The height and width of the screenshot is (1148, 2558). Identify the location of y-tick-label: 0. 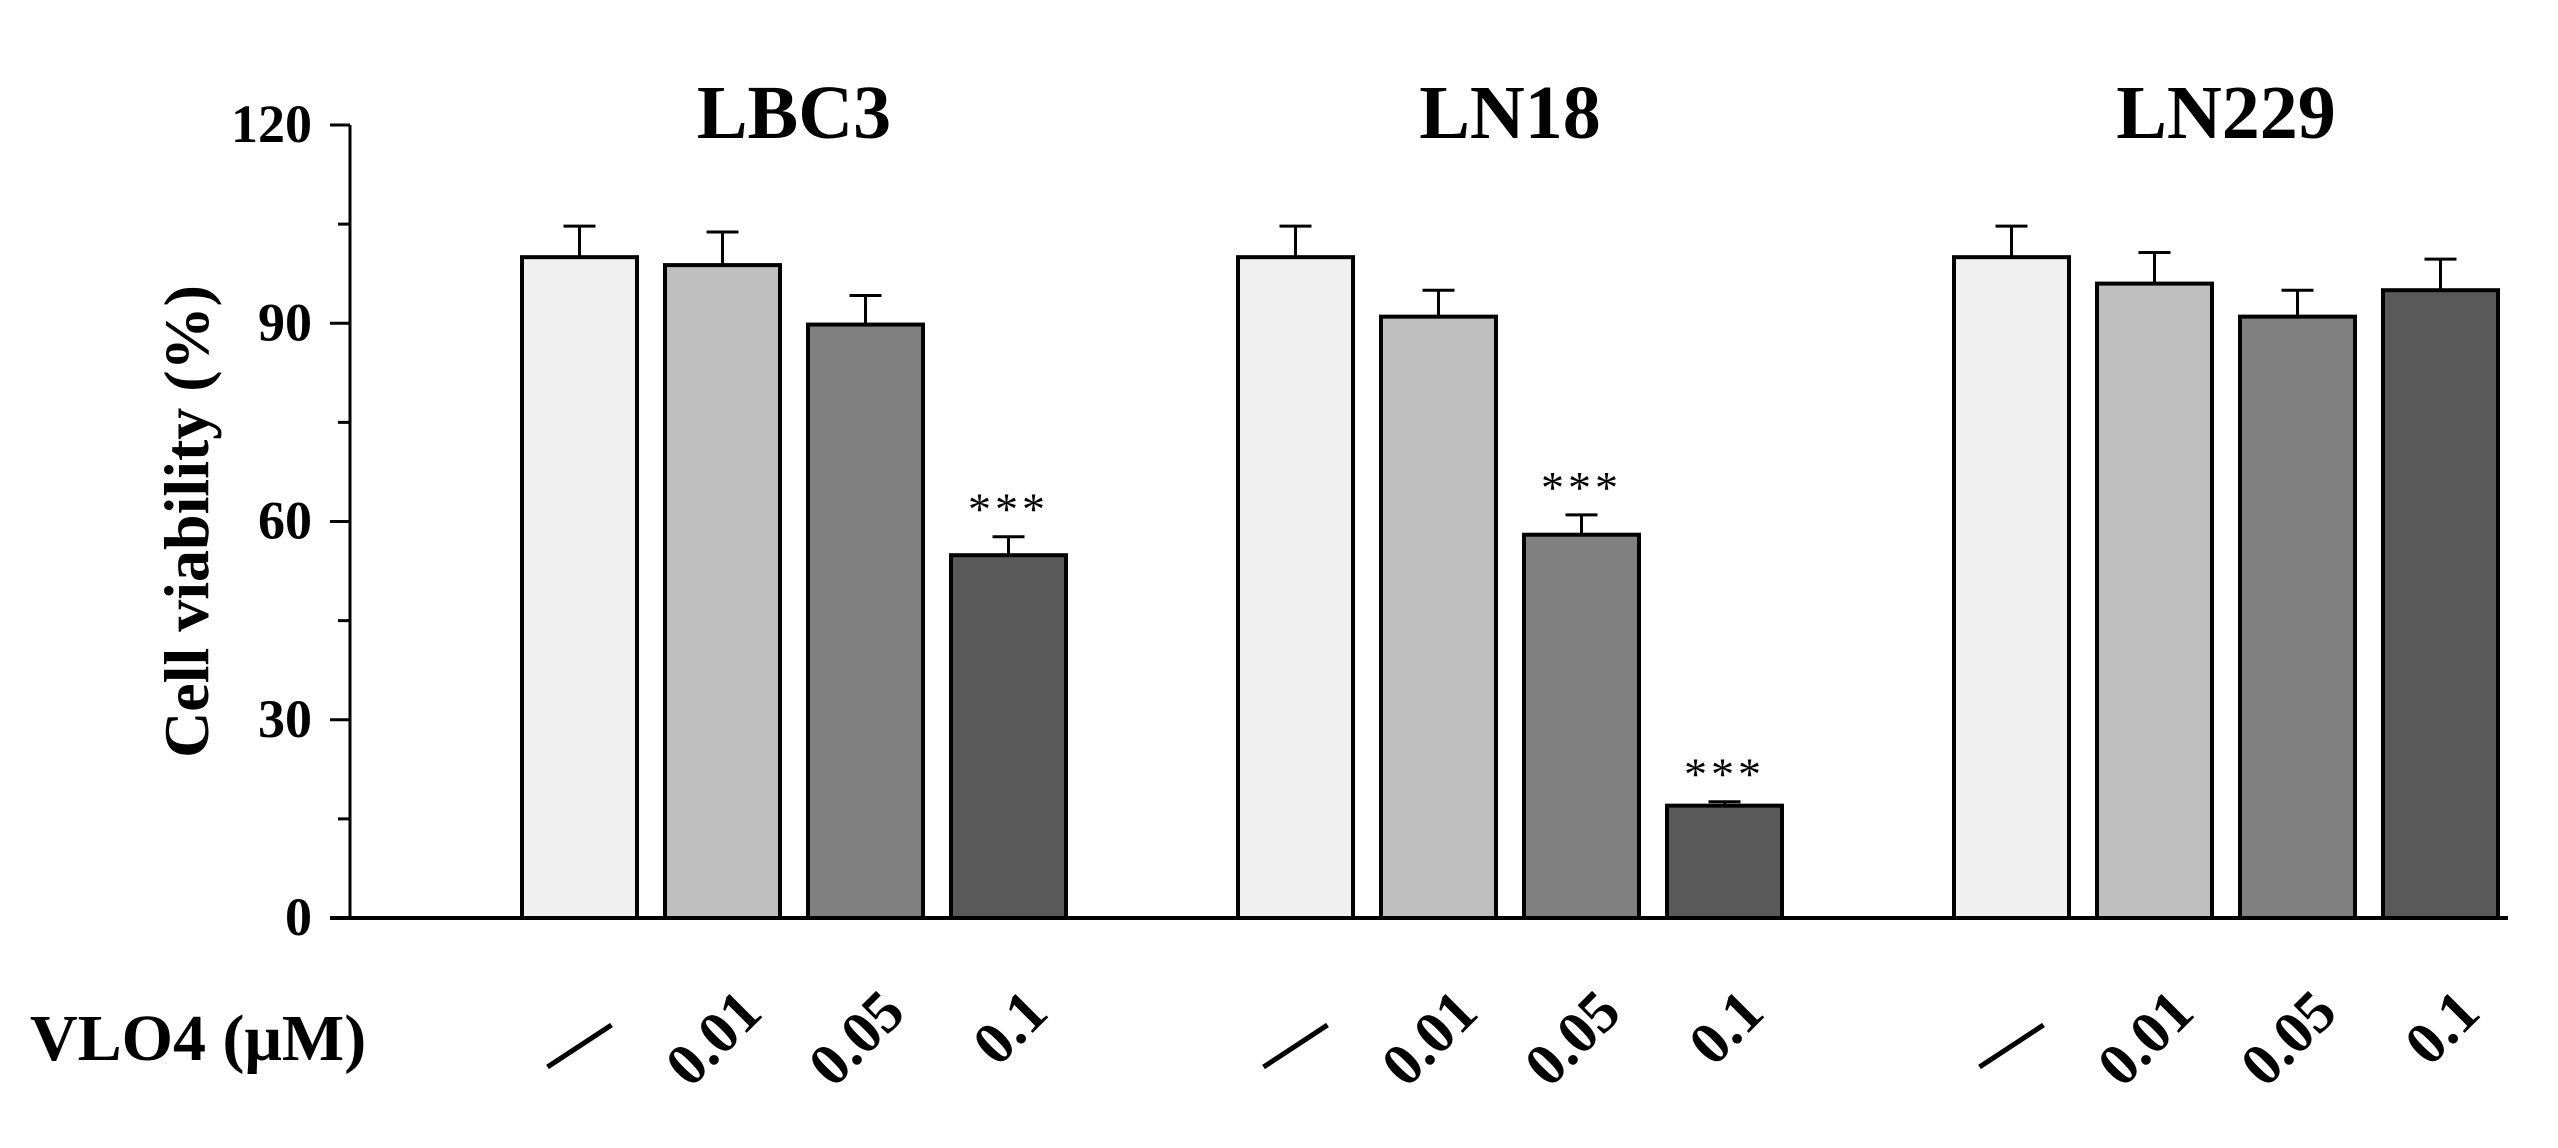
(298, 917).